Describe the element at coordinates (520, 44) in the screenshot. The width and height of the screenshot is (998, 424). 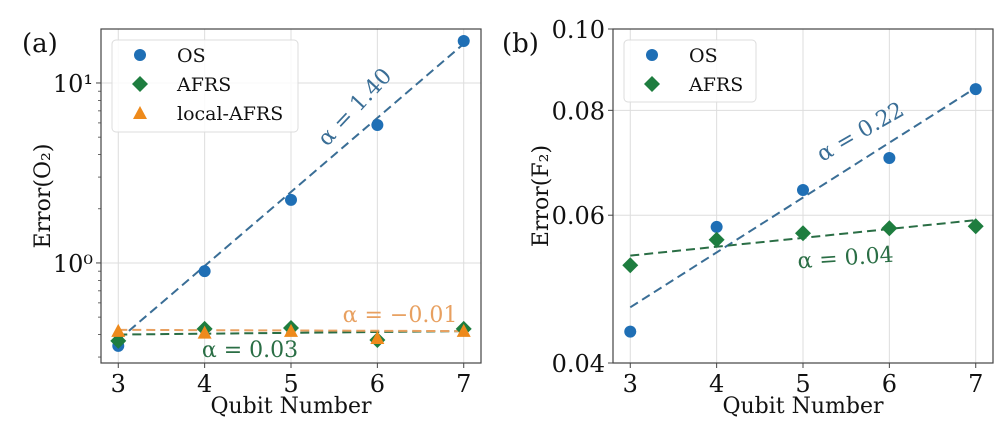
I see `panel-label: (b)` at that location.